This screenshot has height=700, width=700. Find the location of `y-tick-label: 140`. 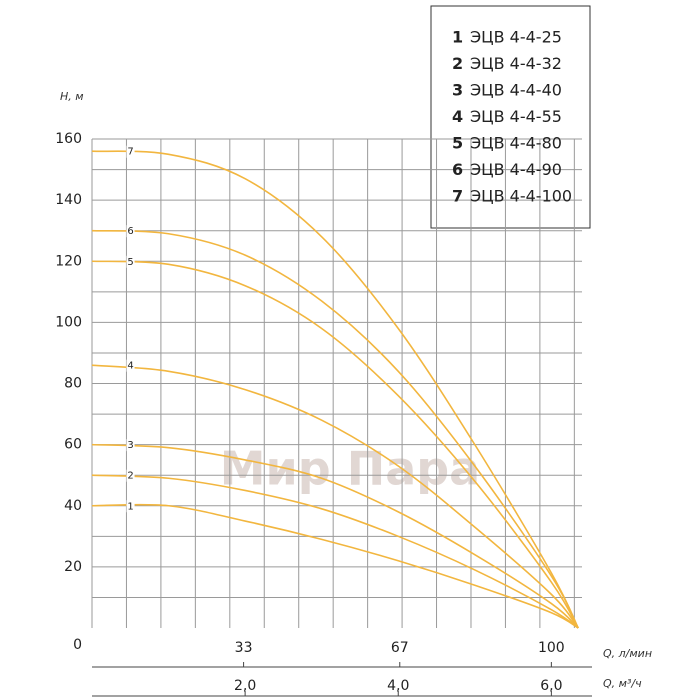

y-tick-label: 140 is located at coordinates (68, 200).